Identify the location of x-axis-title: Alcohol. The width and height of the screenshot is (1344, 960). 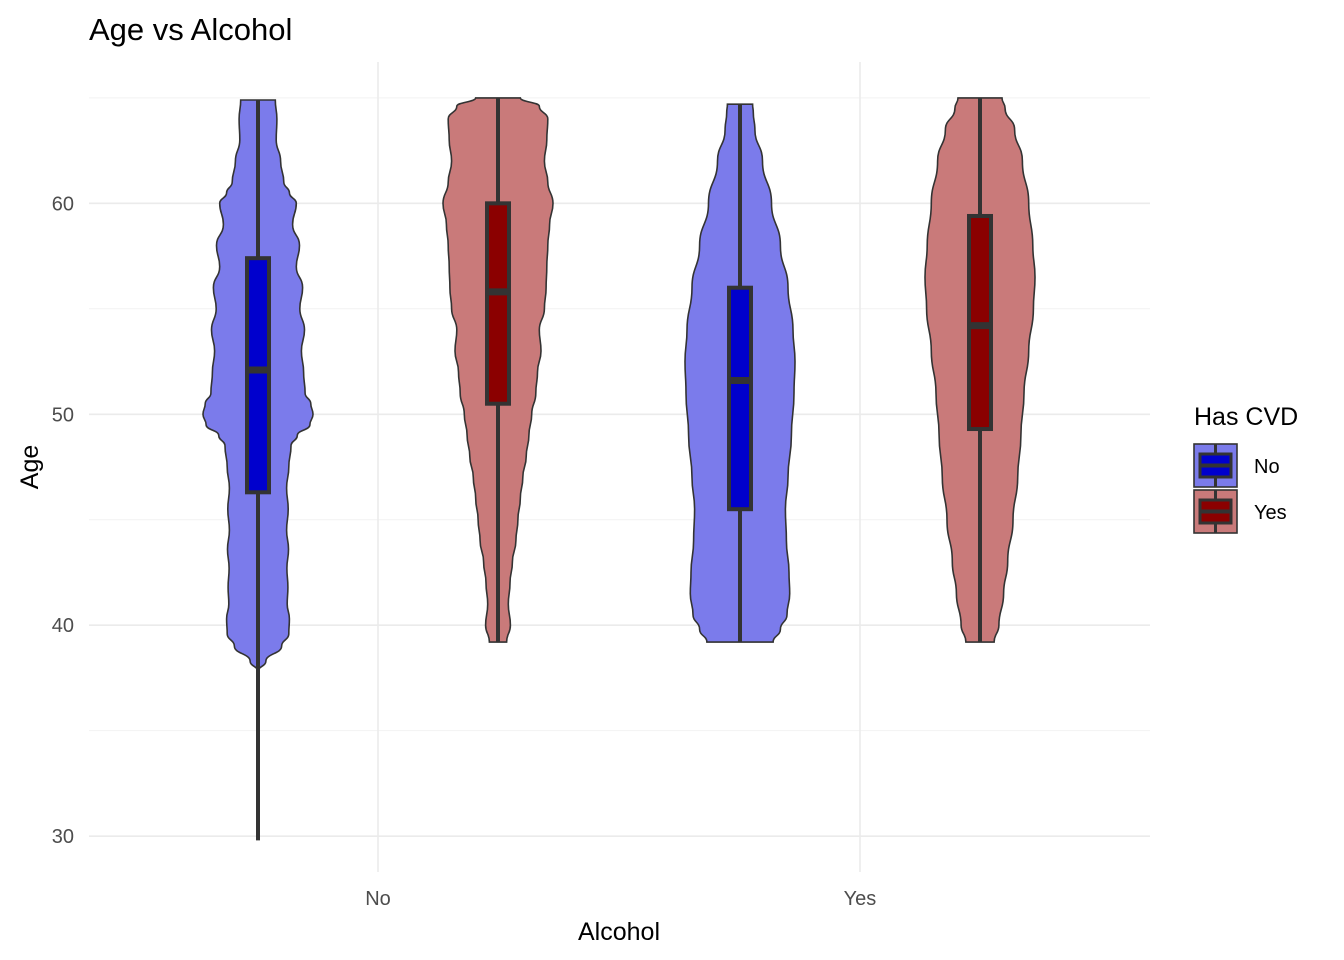
(619, 932).